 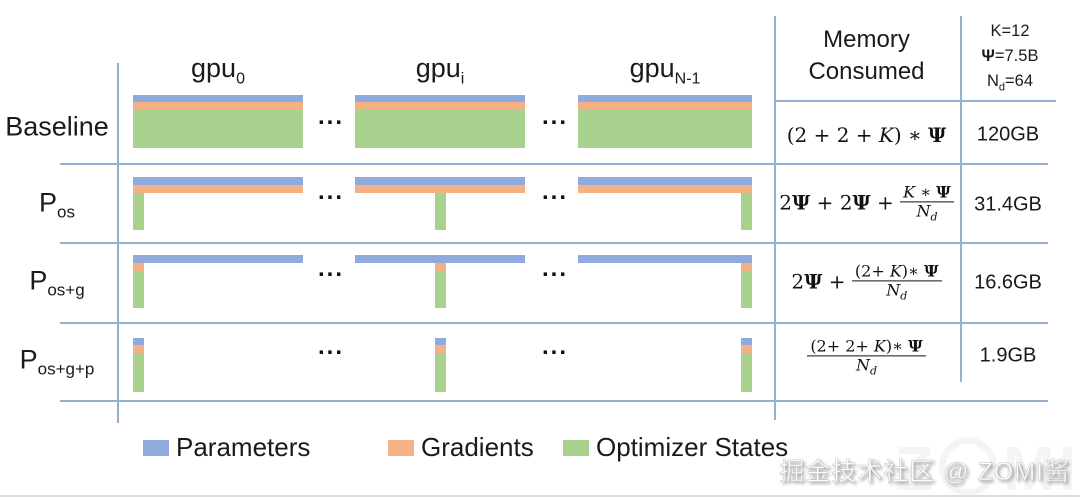 I want to click on divider-memory-column, so click(x=775, y=218).